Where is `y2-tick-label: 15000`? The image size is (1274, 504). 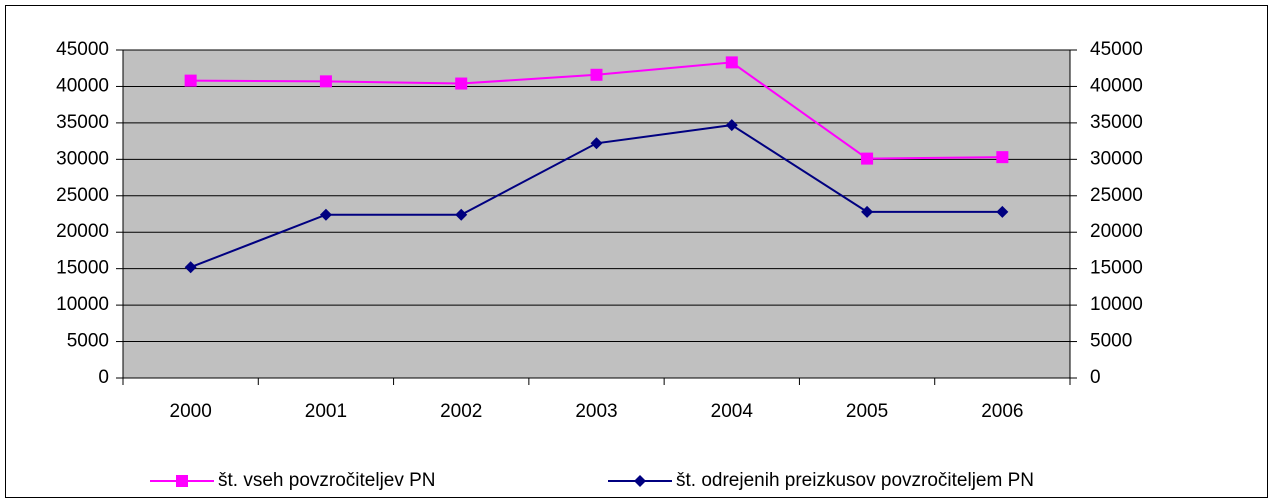 y2-tick-label: 15000 is located at coordinates (1116, 268).